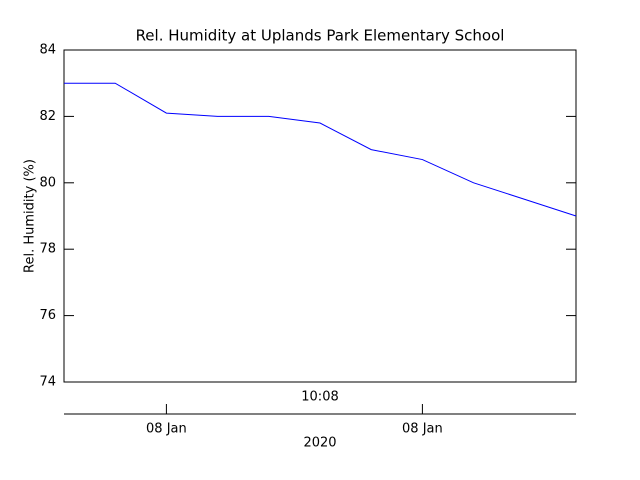  What do you see at coordinates (47, 382) in the screenshot?
I see `y-tick-label: 74` at bounding box center [47, 382].